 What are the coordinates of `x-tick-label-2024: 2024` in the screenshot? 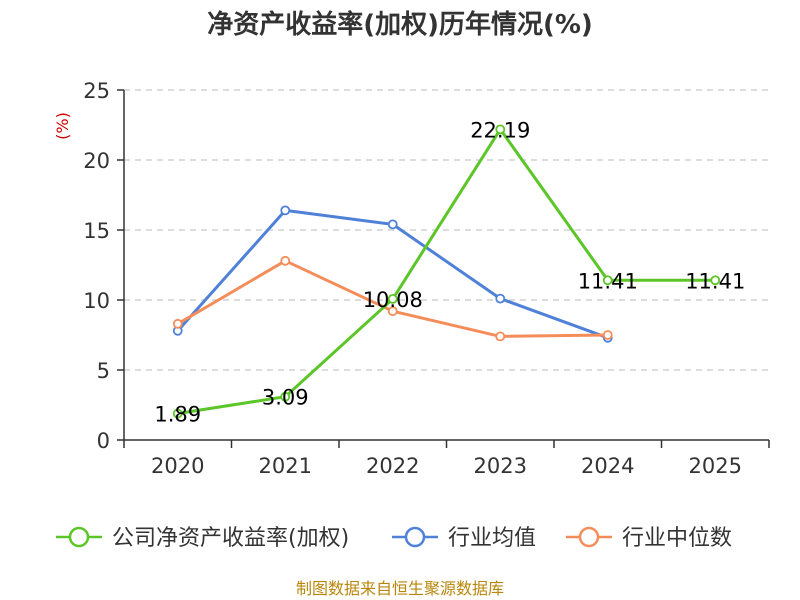 It's located at (607, 466).